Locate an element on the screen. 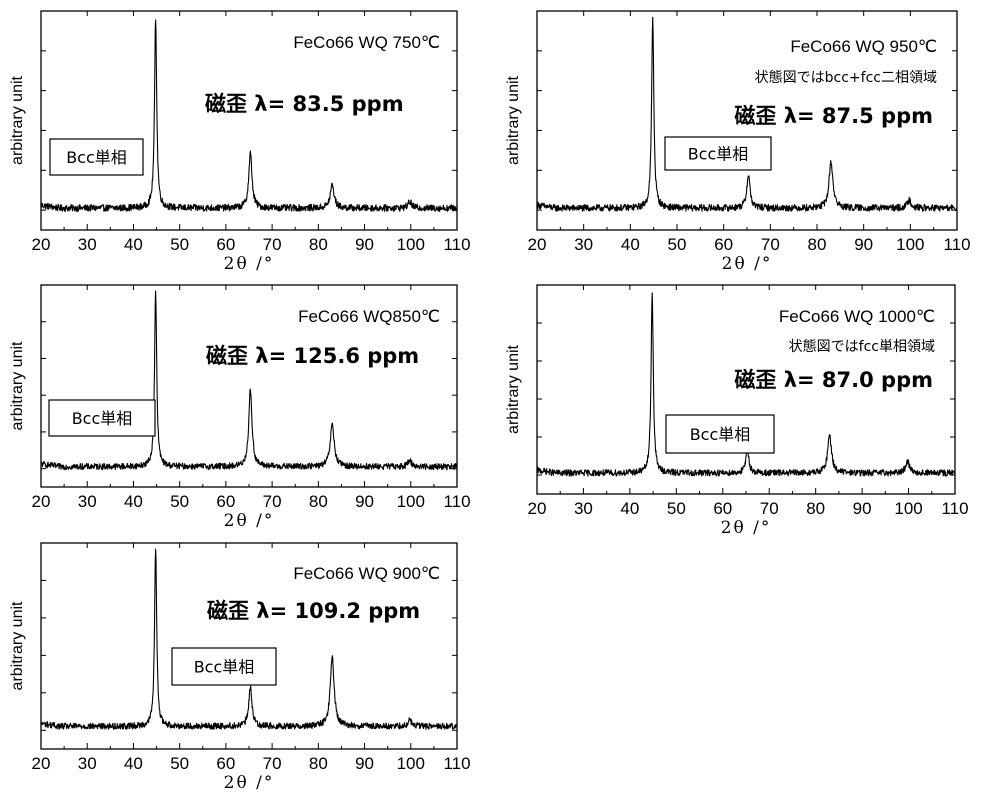 Image resolution: width=981 pixels, height=796 pixels. magnetostriction-value: 磁歪 λ= 83.5 ppm is located at coordinates (304, 104).